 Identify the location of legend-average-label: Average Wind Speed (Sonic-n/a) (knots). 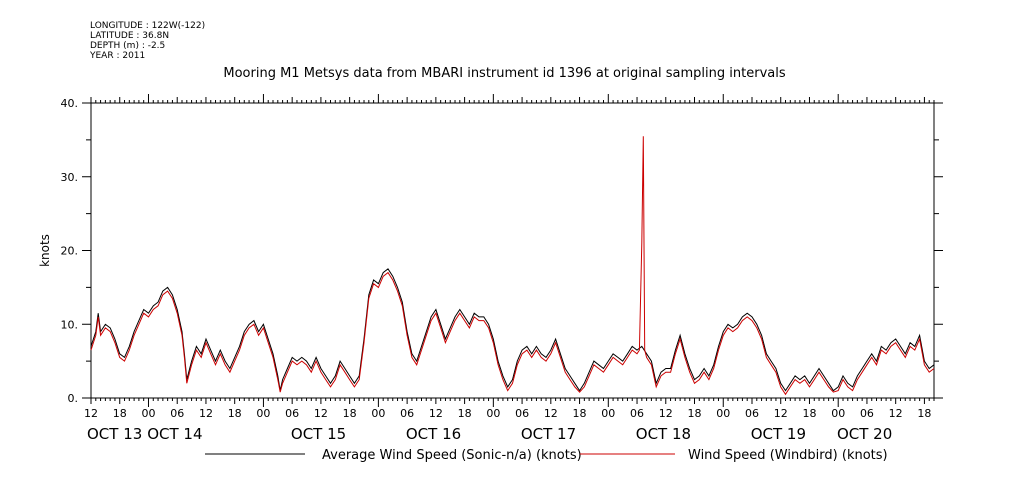
(452, 455).